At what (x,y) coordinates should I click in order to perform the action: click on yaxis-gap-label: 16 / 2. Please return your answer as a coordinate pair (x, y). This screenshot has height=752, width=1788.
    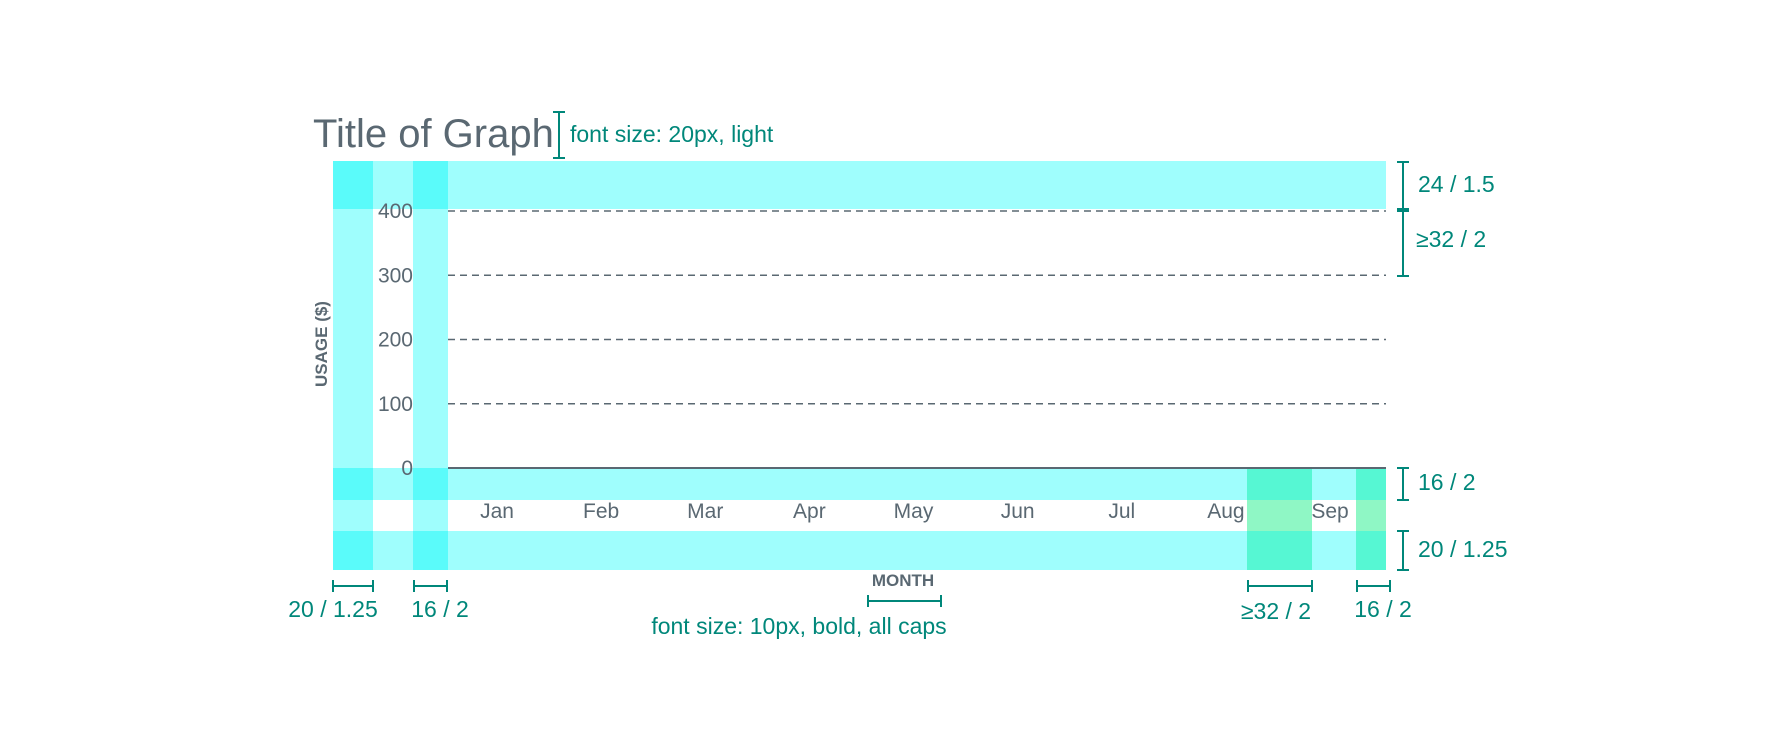
    Looking at the image, I should click on (440, 609).